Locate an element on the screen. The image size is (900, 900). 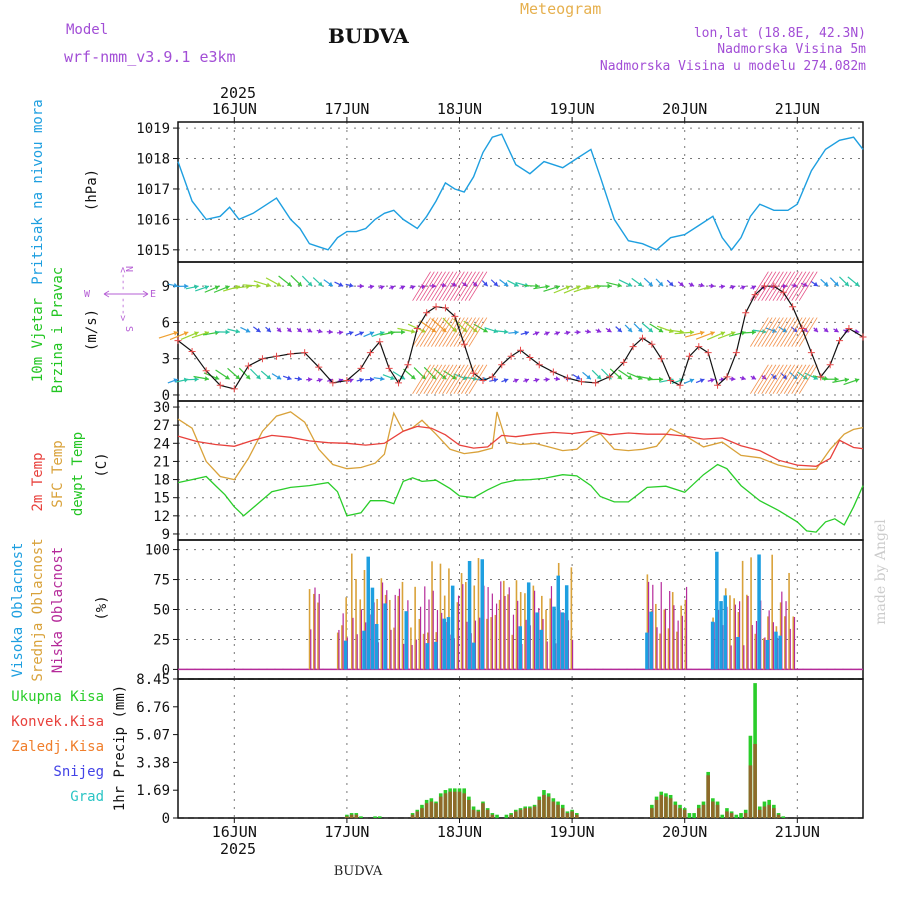
precip-label-conv: Konvek.Kisa is located at coordinates (57, 722).